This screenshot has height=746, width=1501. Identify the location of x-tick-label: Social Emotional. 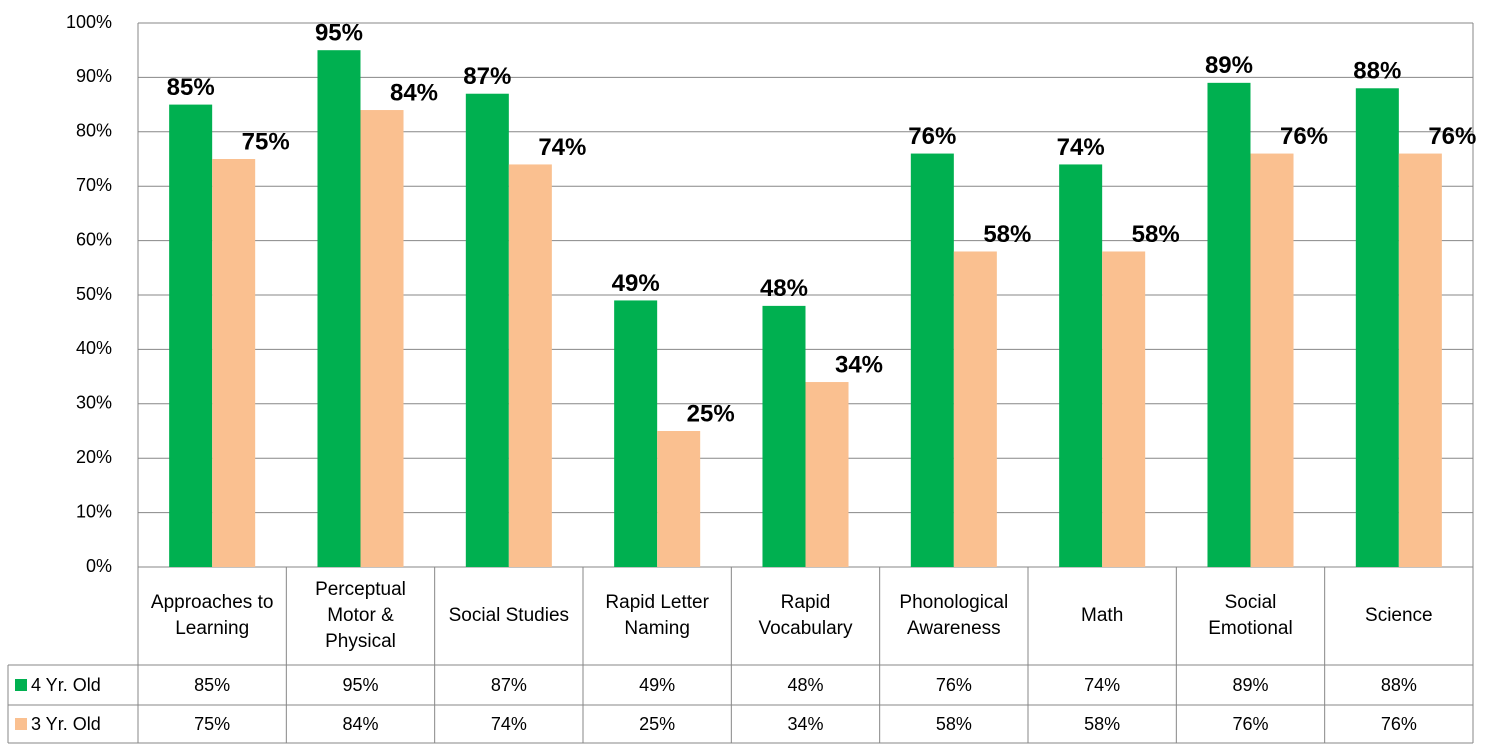
(1250, 615).